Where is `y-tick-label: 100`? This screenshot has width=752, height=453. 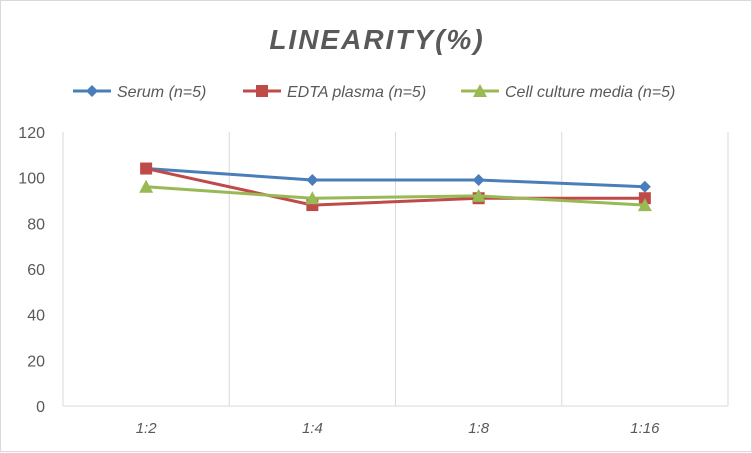 y-tick-label: 100 is located at coordinates (31, 179).